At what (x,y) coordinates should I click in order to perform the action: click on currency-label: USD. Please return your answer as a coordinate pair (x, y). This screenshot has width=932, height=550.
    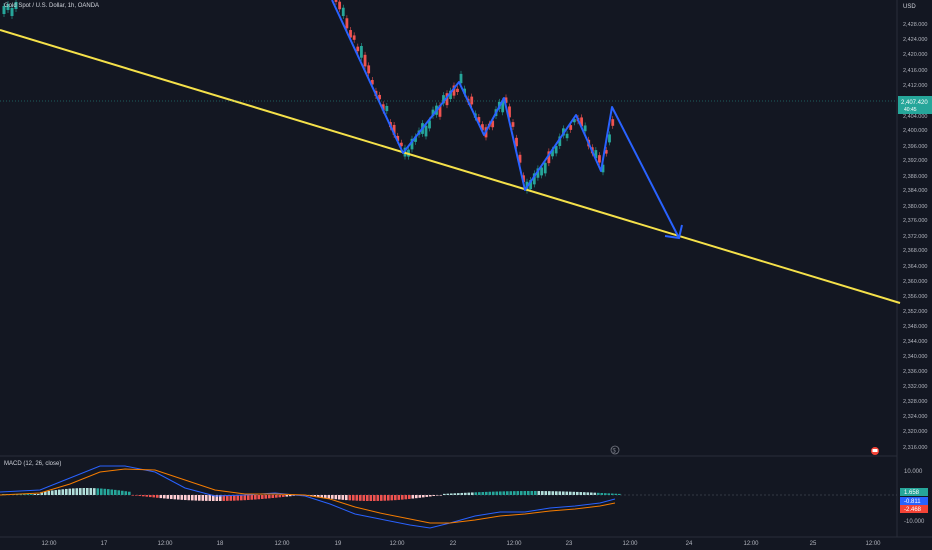
    Looking at the image, I should click on (909, 7).